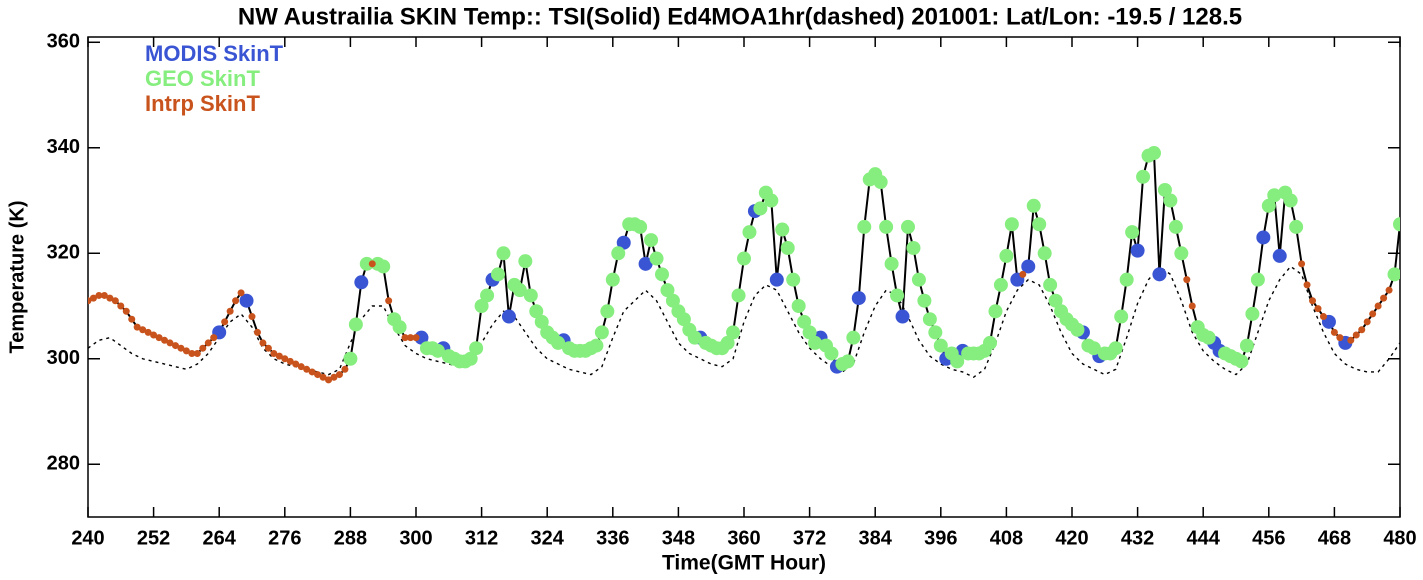 The image size is (1423, 580). Describe the element at coordinates (63, 253) in the screenshot. I see `y-tick-label: 320` at that location.